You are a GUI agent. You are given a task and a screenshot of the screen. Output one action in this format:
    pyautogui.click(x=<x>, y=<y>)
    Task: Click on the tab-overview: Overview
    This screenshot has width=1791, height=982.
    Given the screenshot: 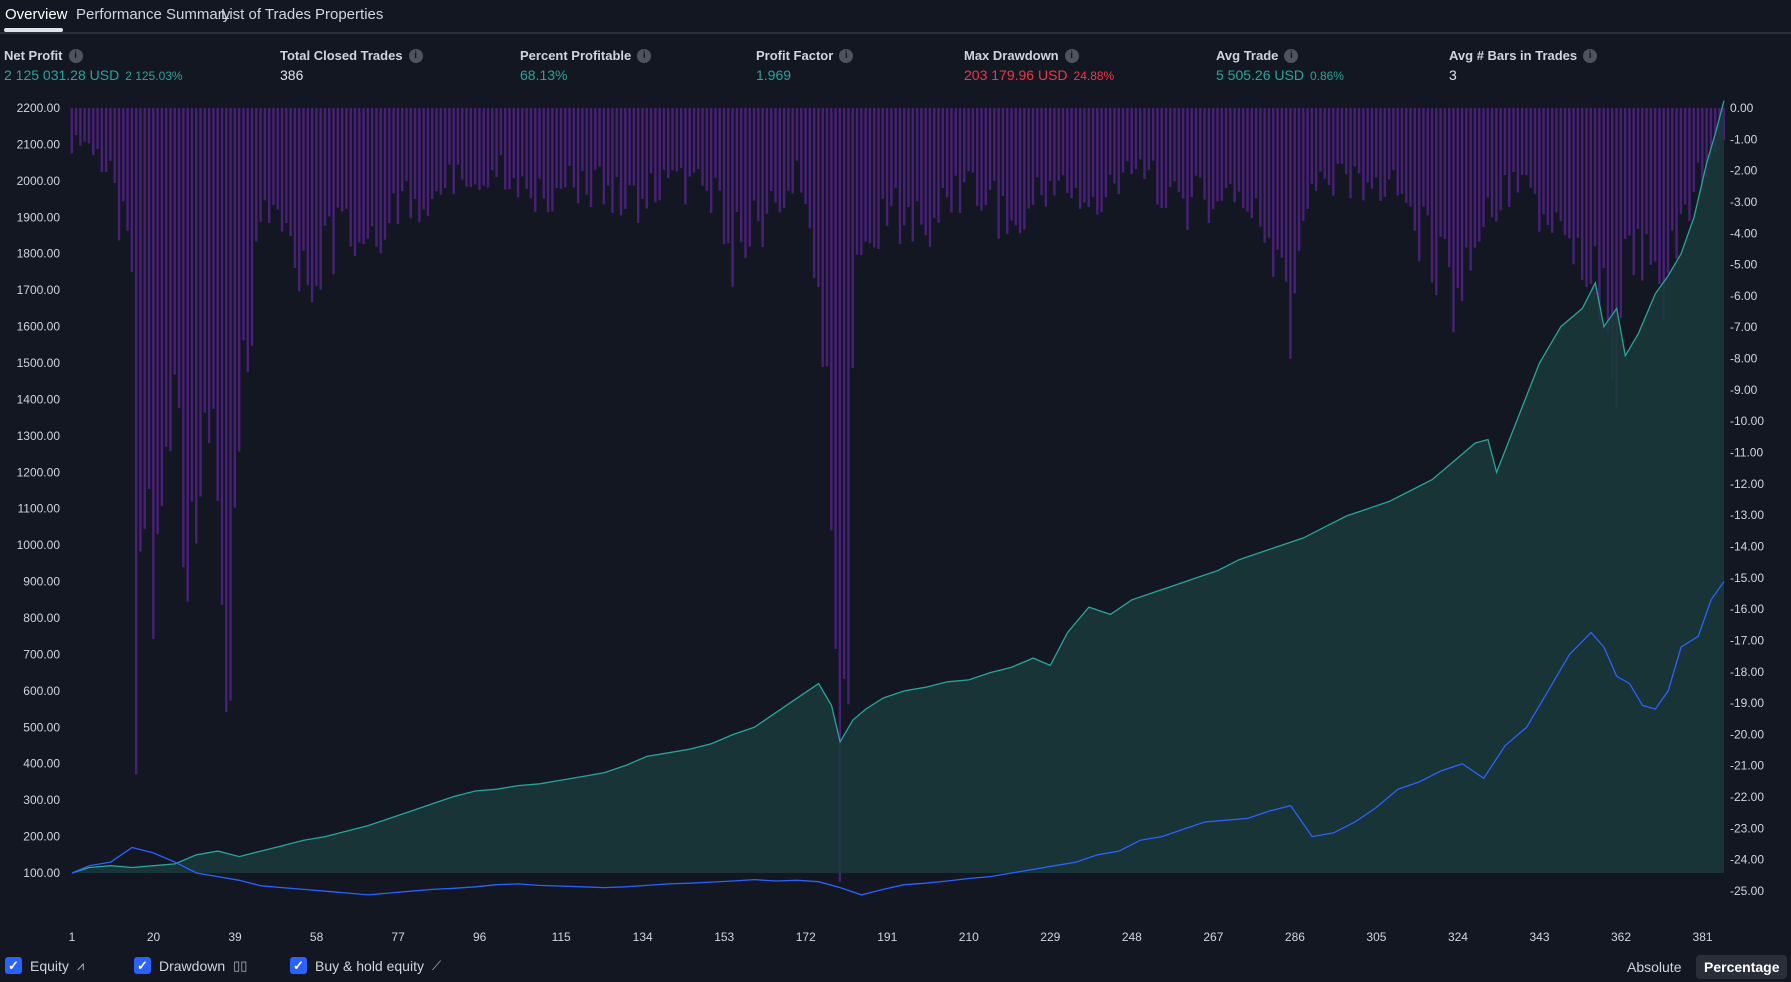 What is the action you would take?
    pyautogui.click(x=36, y=14)
    